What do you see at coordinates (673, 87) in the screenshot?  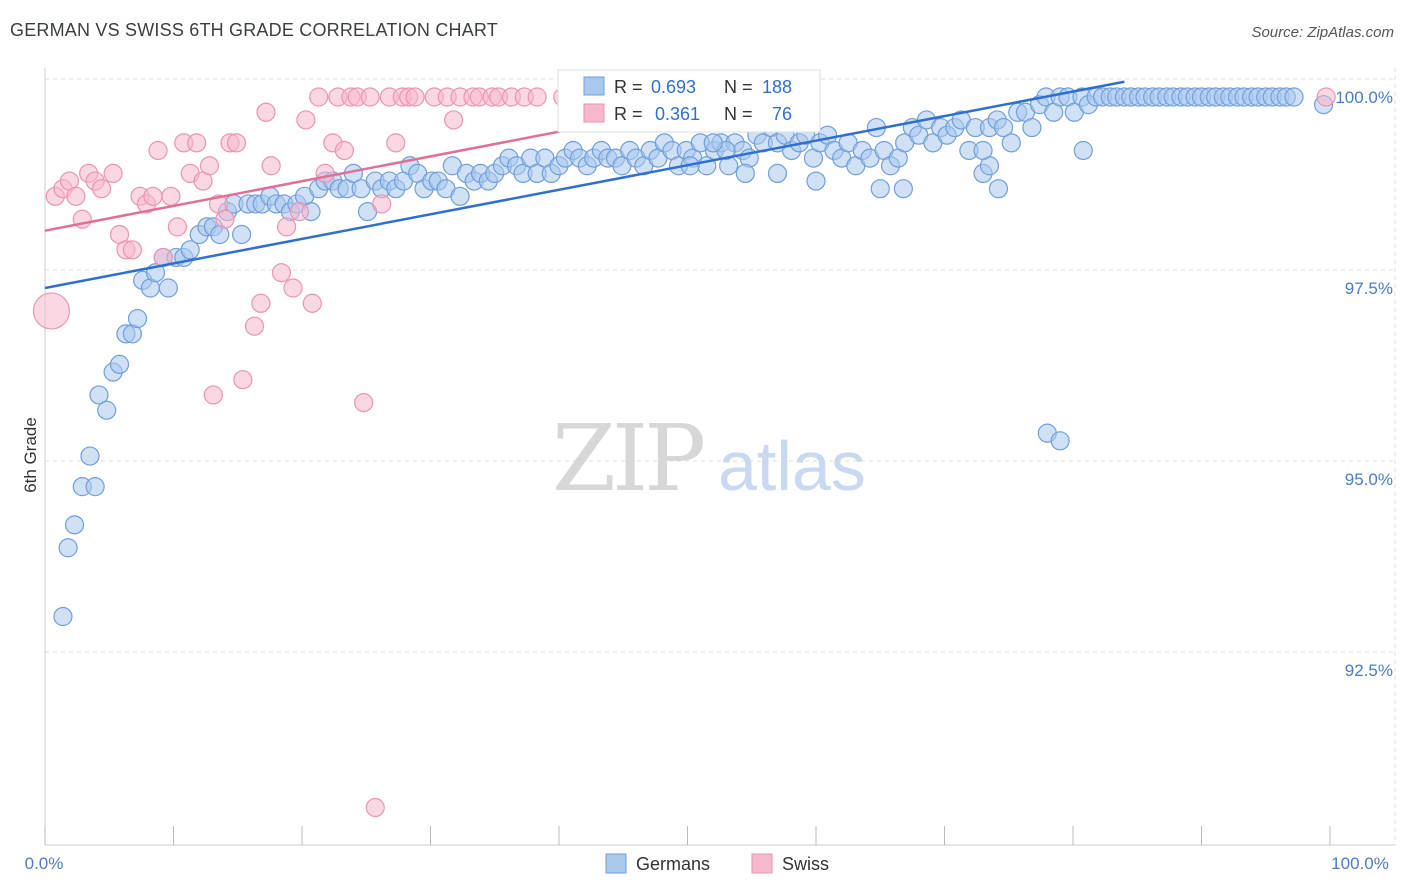 I see `legend-germans-r-value: 0.693` at bounding box center [673, 87].